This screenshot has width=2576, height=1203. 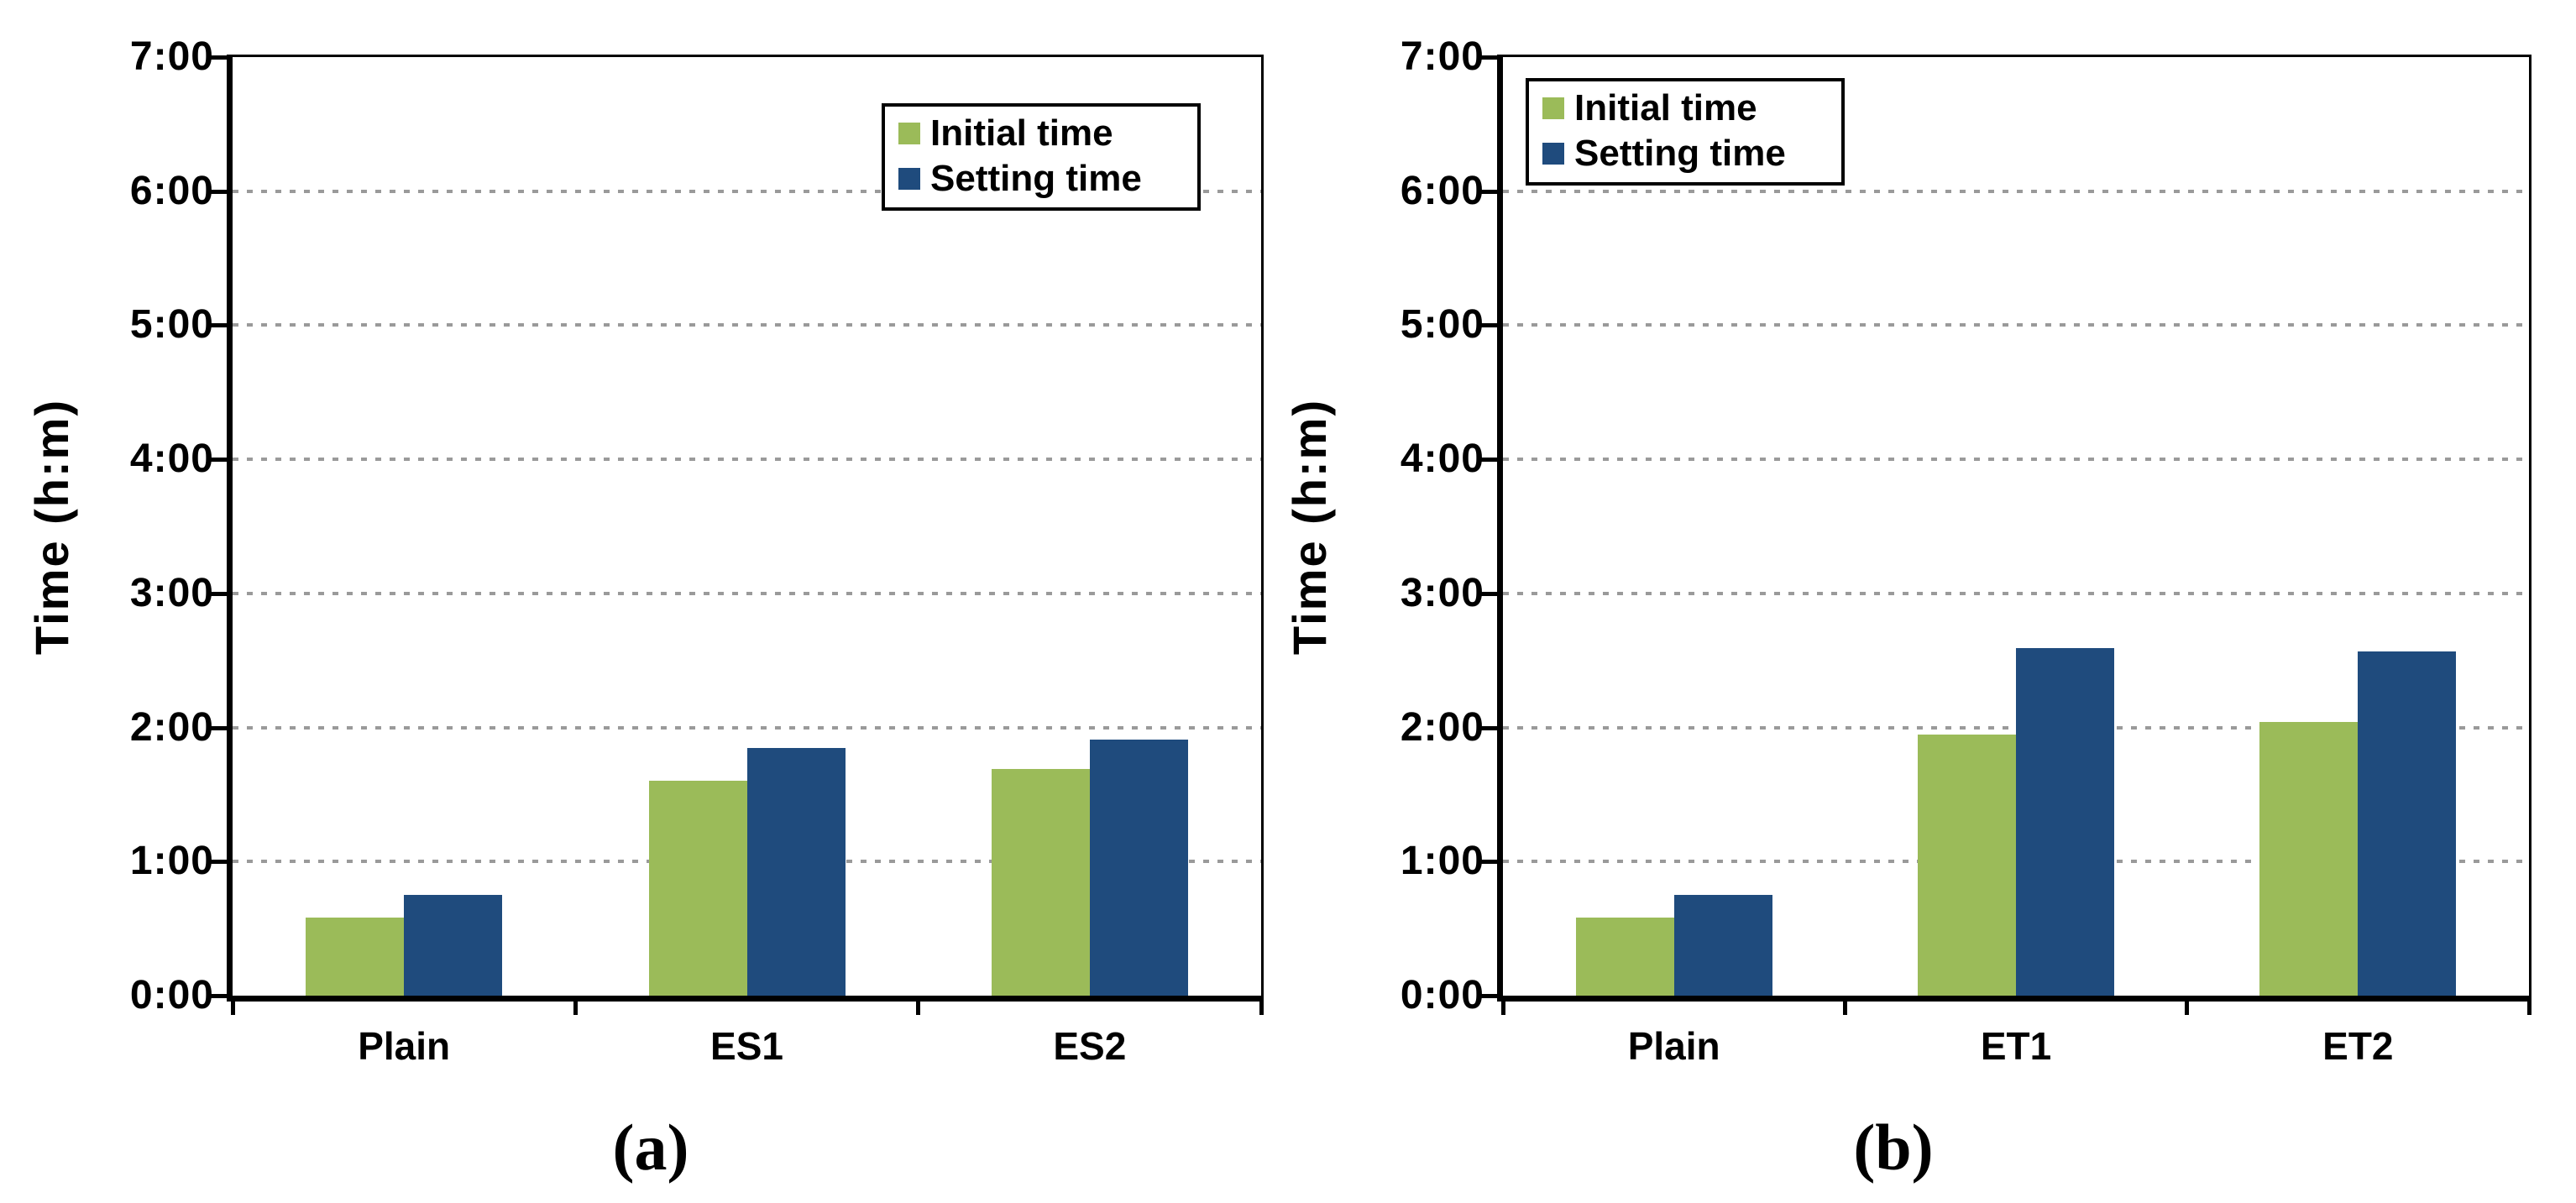 What do you see at coordinates (2358, 1046) in the screenshot?
I see `category-label-ET2: ET2` at bounding box center [2358, 1046].